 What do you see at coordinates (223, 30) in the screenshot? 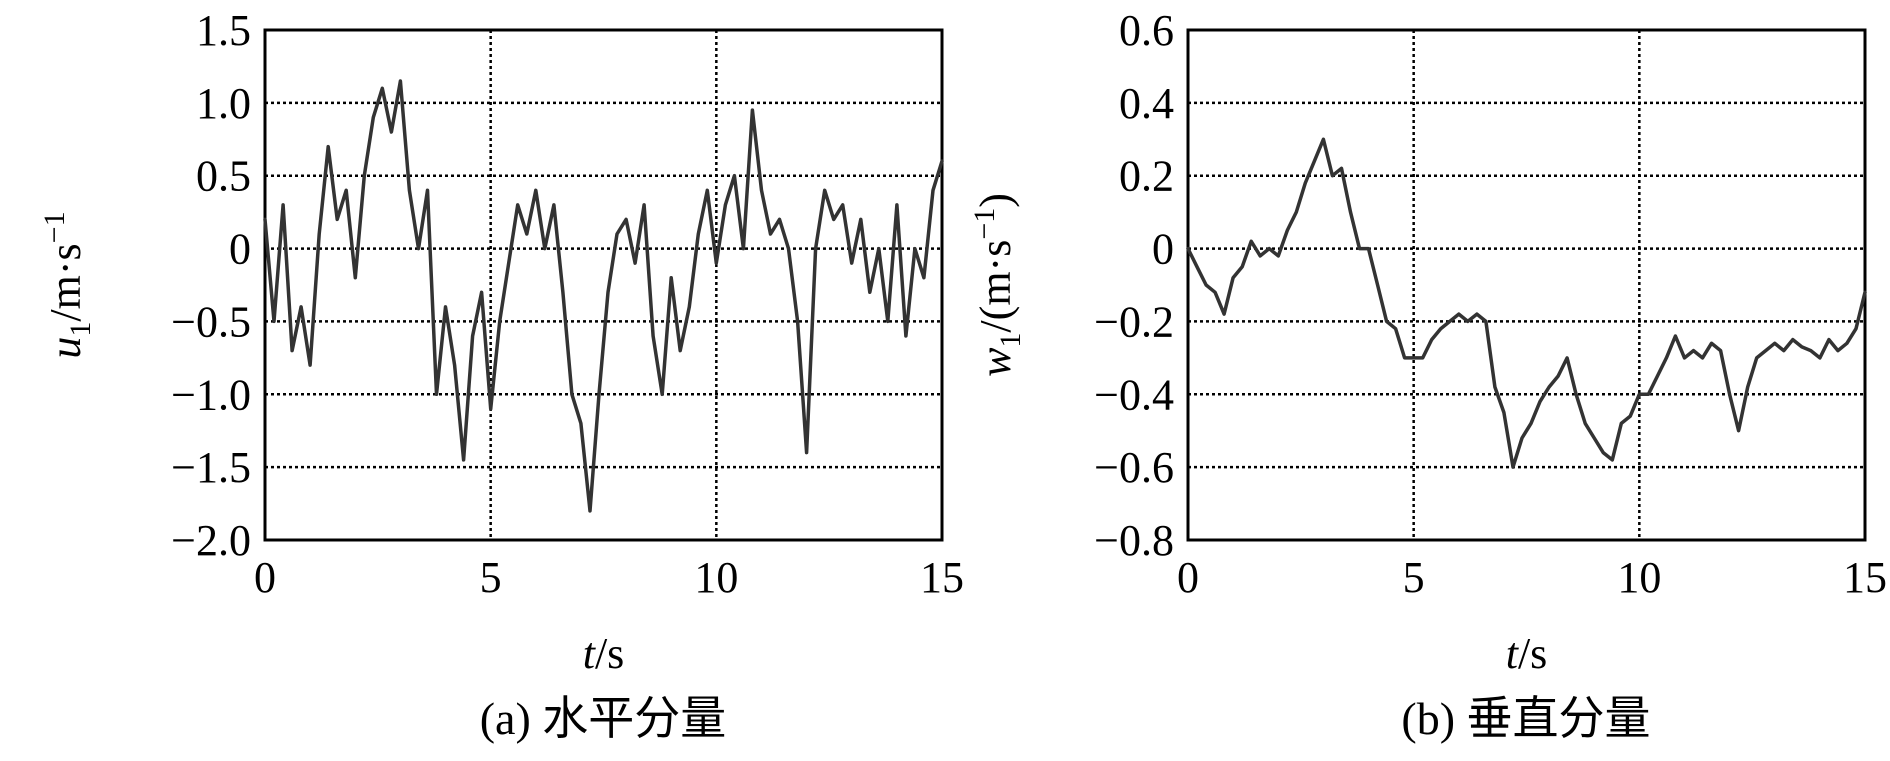
I see `y-tick-label: 1.5` at bounding box center [223, 30].